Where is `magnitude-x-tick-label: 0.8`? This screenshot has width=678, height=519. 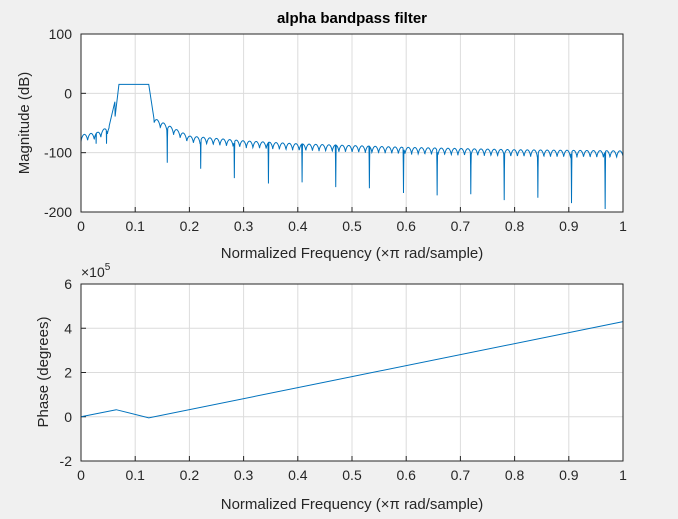
magnitude-x-tick-label: 0.8 is located at coordinates (515, 226).